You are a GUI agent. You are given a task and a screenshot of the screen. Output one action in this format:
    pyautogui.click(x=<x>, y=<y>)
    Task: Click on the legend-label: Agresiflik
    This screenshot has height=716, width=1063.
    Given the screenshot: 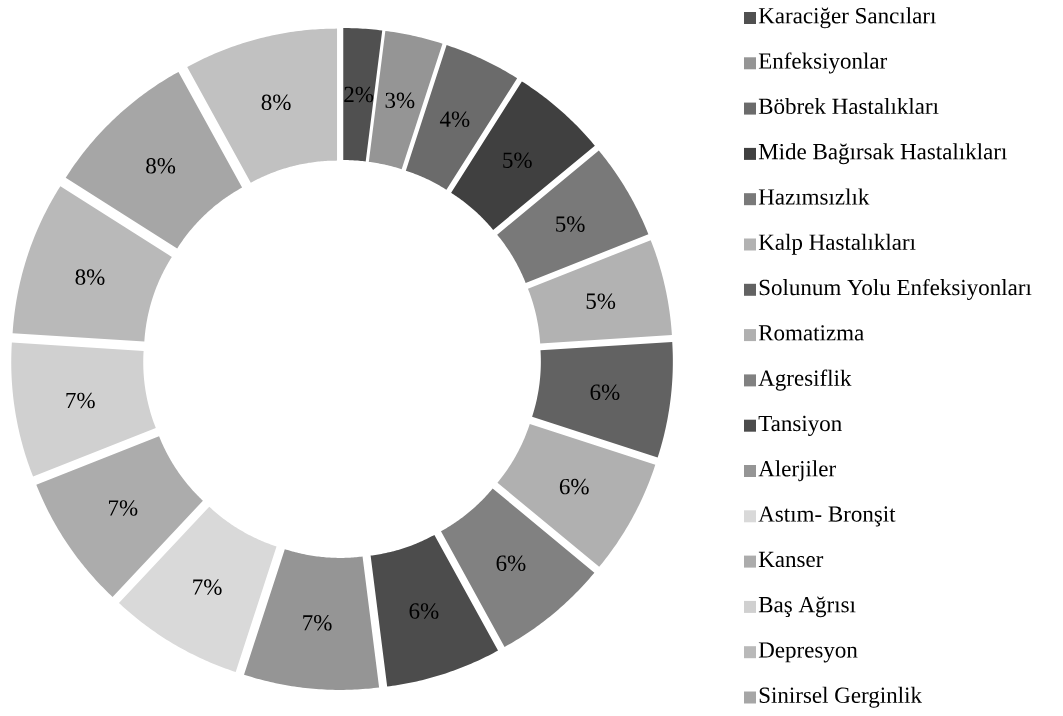 What is the action you would take?
    pyautogui.click(x=805, y=380)
    